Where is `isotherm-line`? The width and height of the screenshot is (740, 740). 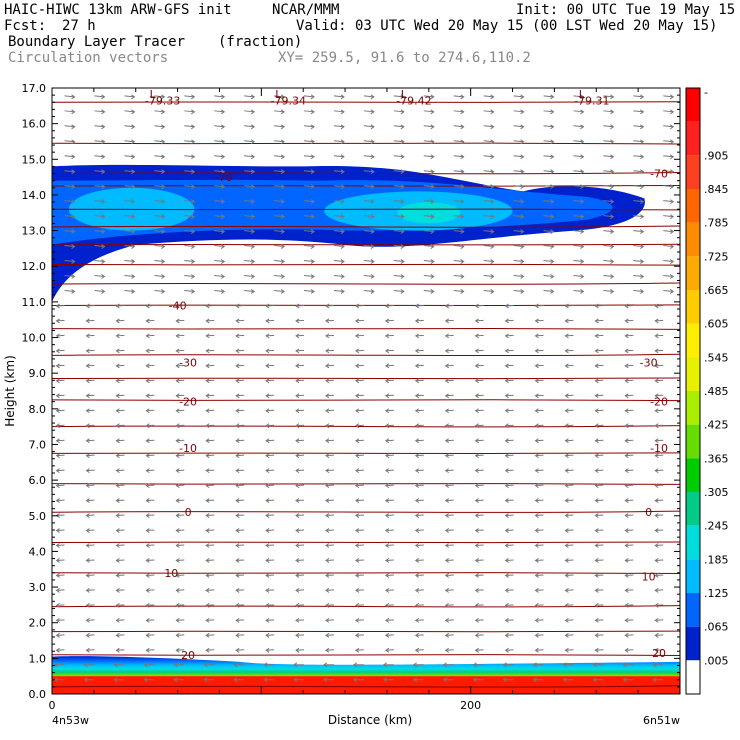 isotherm-line is located at coordinates (366, 686).